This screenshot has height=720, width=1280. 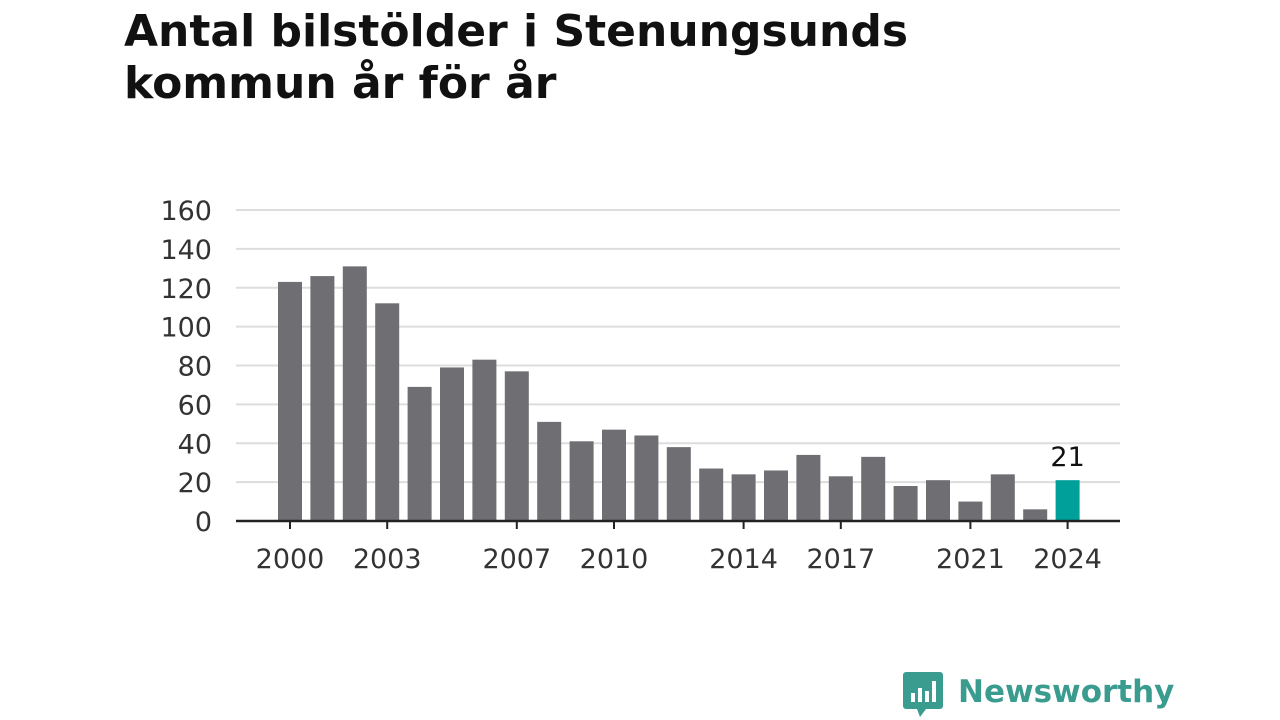 I want to click on x-tick-label: 2024, so click(x=1067, y=559).